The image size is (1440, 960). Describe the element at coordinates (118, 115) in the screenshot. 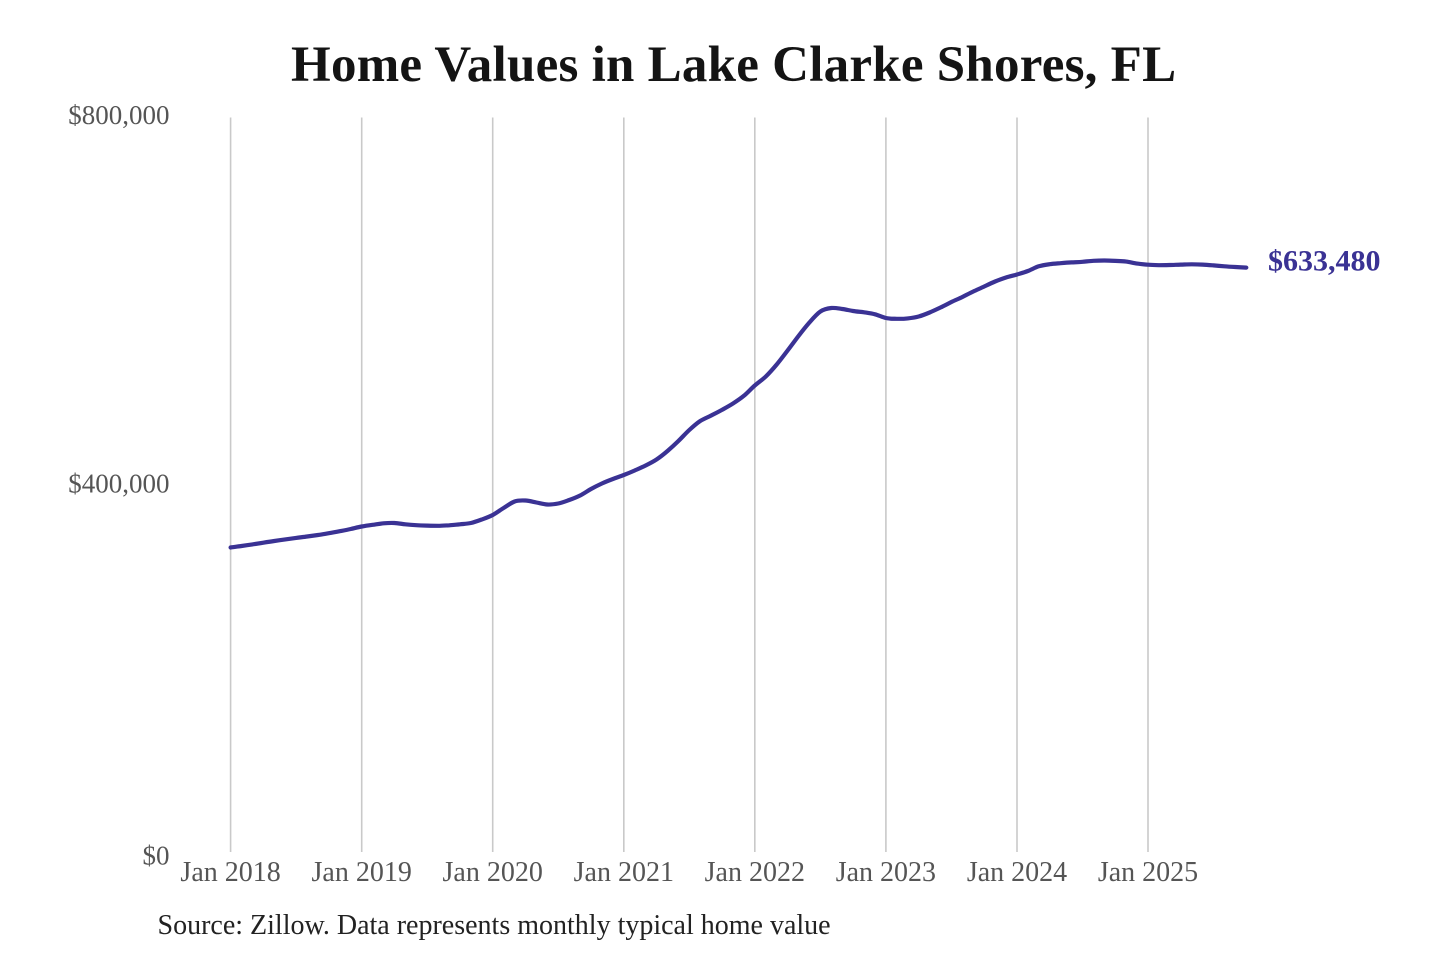

I see `svg-text: $800,000` at that location.